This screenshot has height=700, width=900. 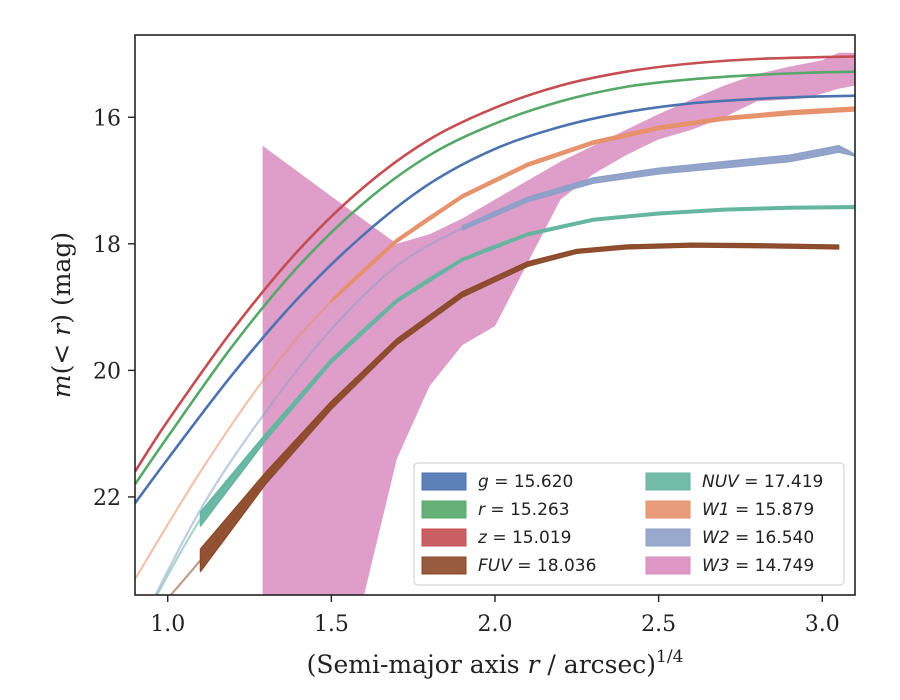 I want to click on x-axis-label-var: r, so click(x=535, y=664).